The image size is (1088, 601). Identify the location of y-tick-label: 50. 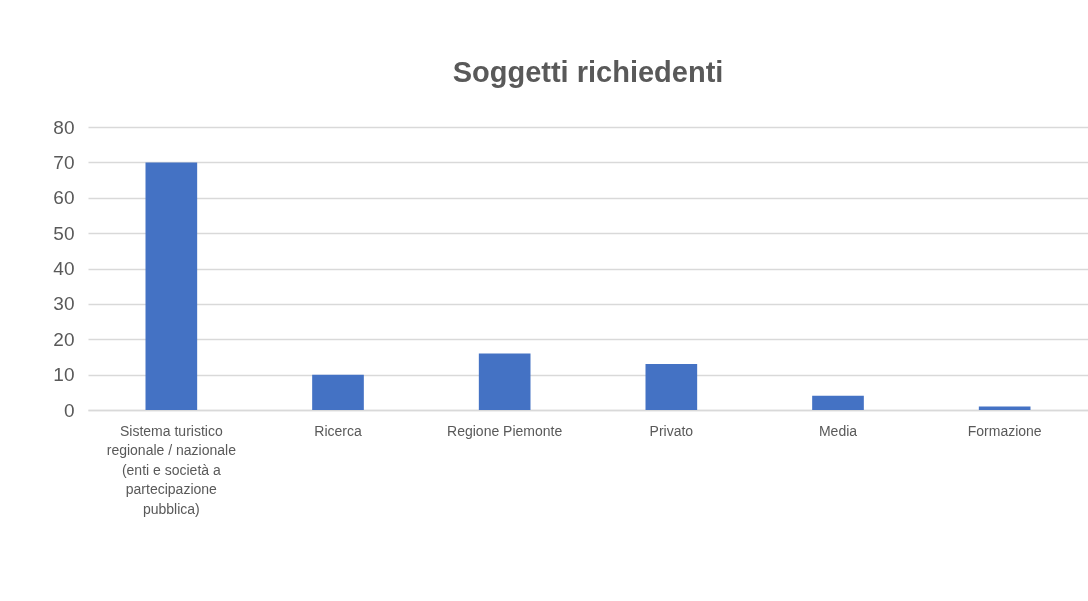
(64, 233).